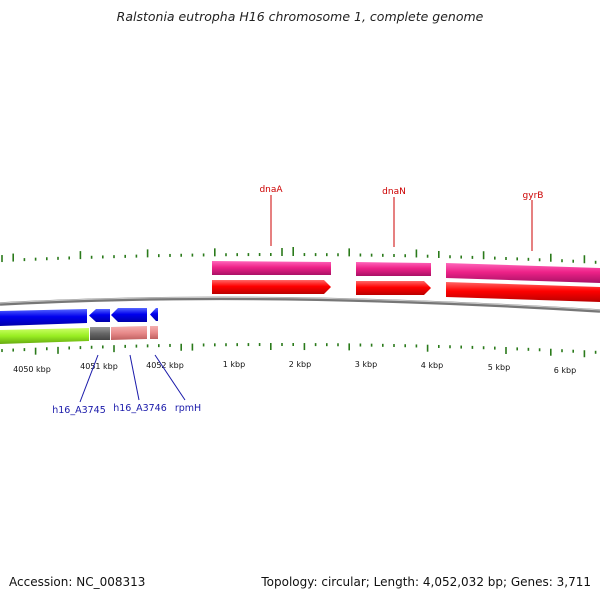  What do you see at coordinates (79, 410) in the screenshot?
I see `gene-label-h16-A3745: h16_A3745` at bounding box center [79, 410].